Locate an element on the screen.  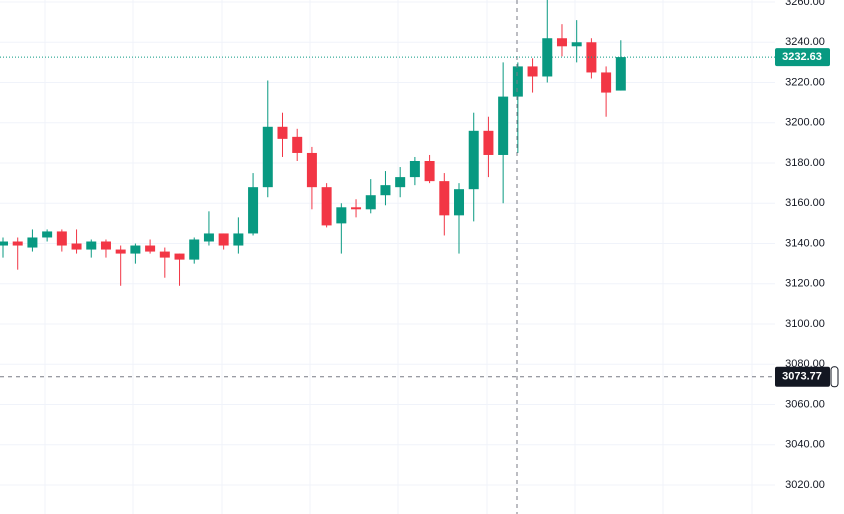
y-tick-label: 3020.00 is located at coordinates (805, 485).